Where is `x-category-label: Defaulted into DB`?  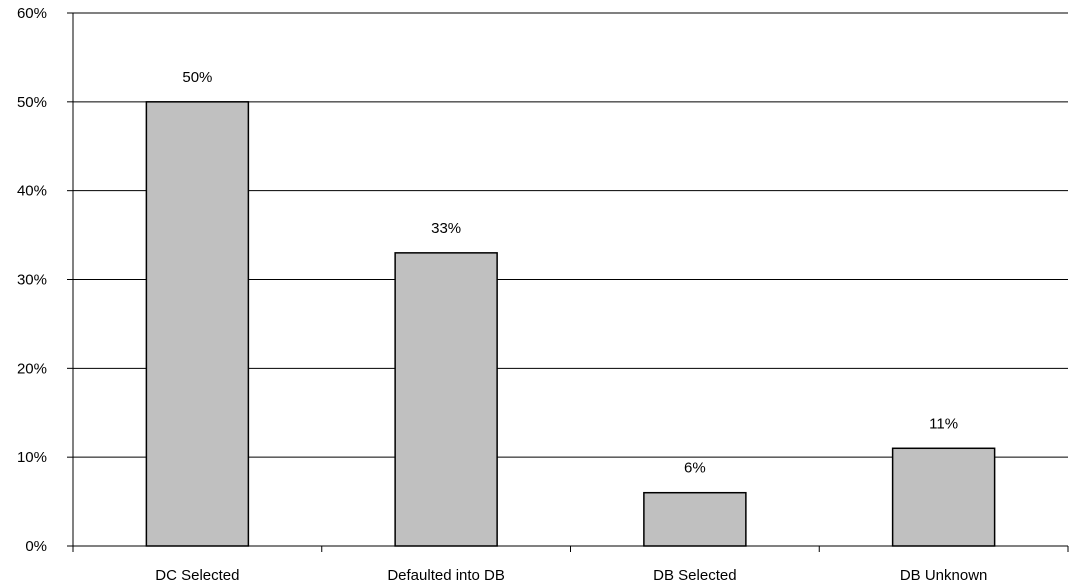 x-category-label: Defaulted into DB is located at coordinates (446, 575).